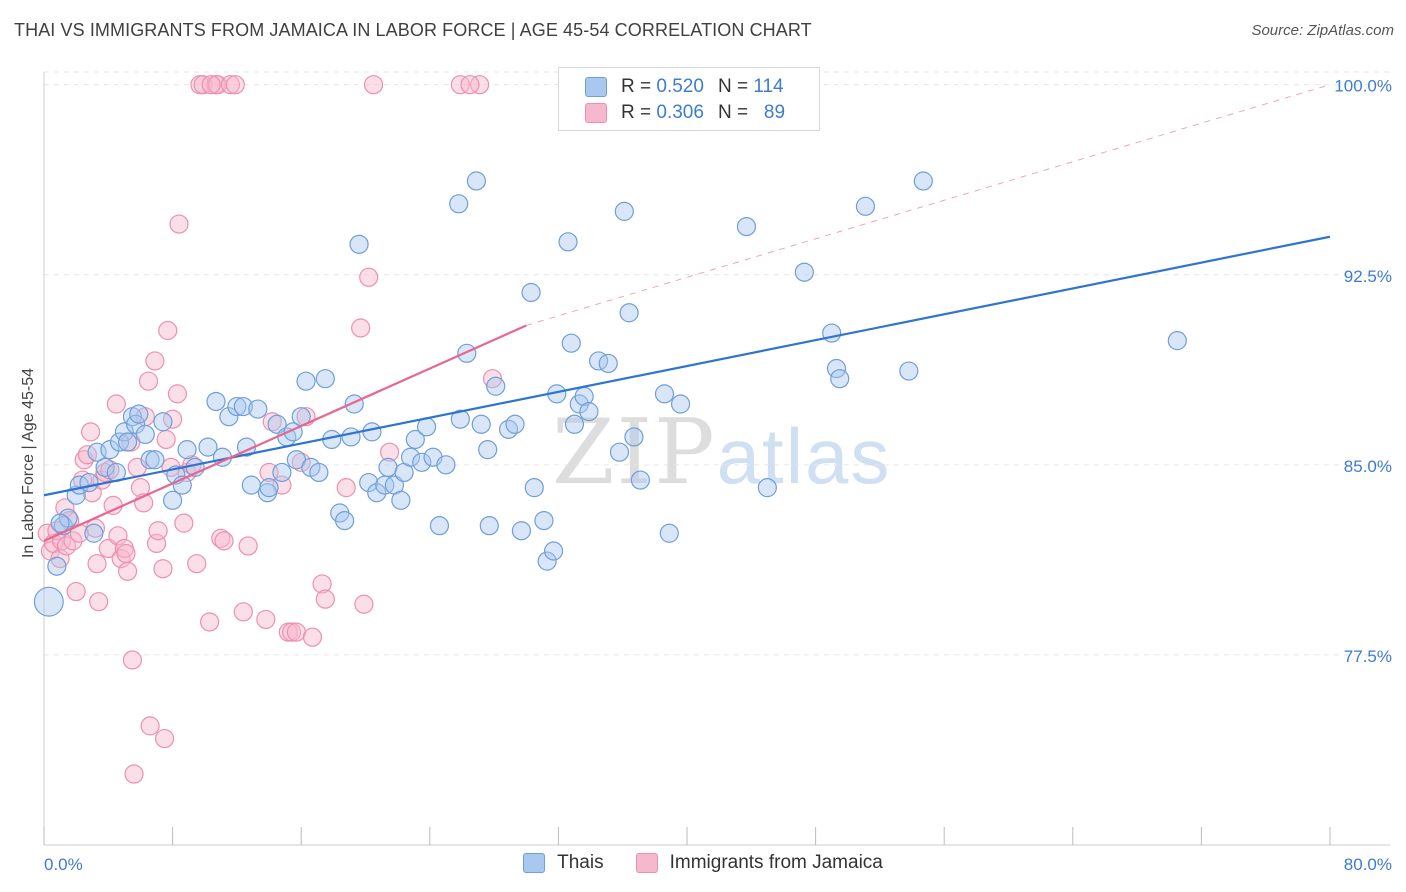 The image size is (1406, 892). What do you see at coordinates (774, 112) in the screenshot?
I see `n-value-jamaica: 89` at bounding box center [774, 112].